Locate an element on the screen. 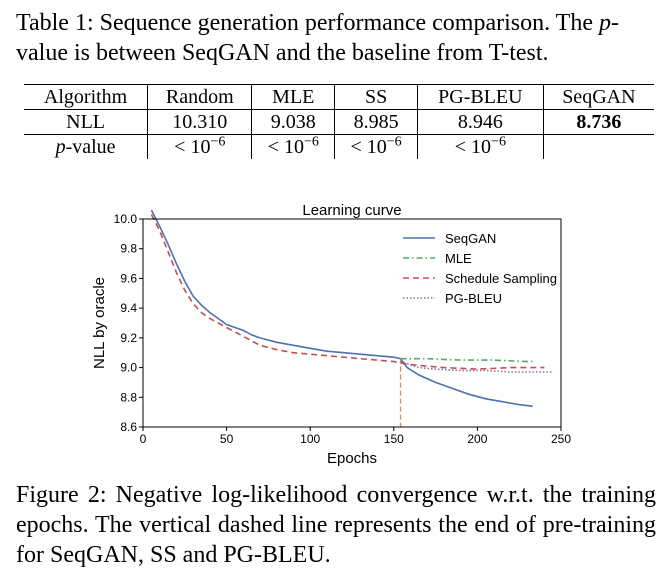  nll-seqgan: 8.736 is located at coordinates (598, 122).